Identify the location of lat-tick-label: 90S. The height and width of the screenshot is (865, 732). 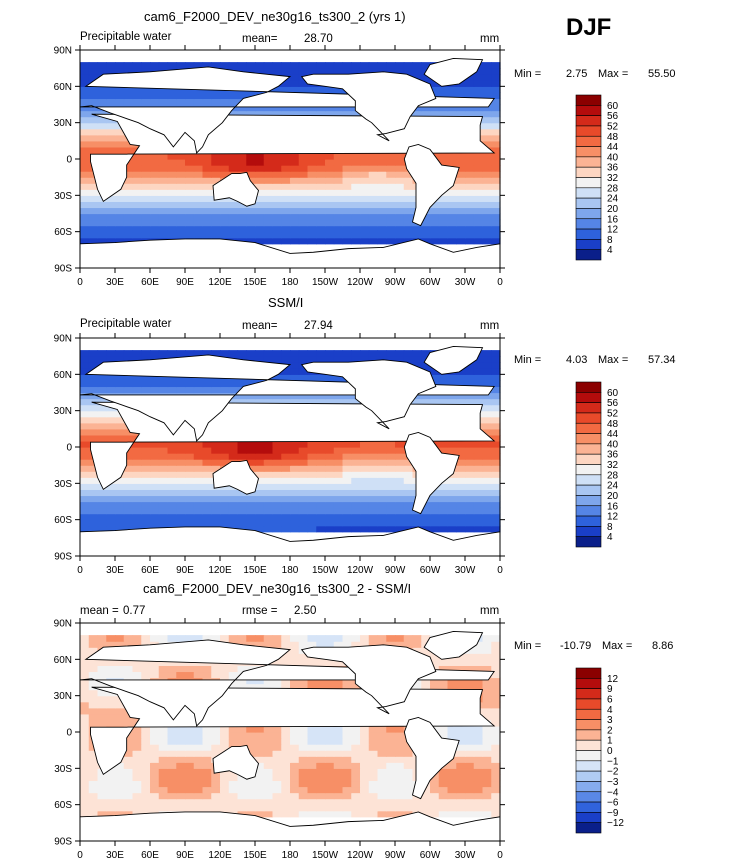
(63, 557).